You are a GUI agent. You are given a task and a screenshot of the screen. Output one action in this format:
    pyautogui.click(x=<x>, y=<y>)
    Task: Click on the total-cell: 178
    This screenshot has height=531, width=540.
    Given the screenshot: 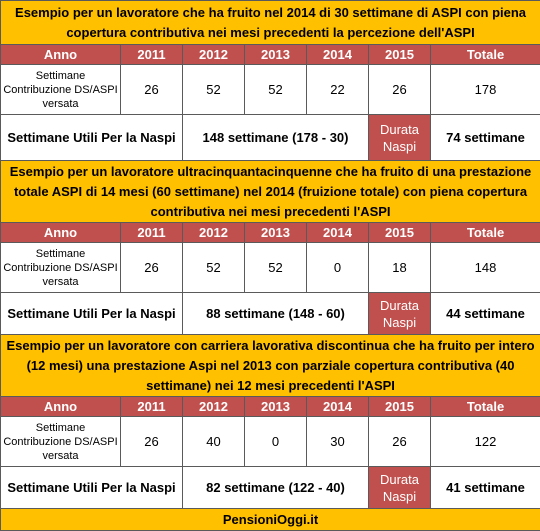 What is the action you would take?
    pyautogui.click(x=485, y=90)
    